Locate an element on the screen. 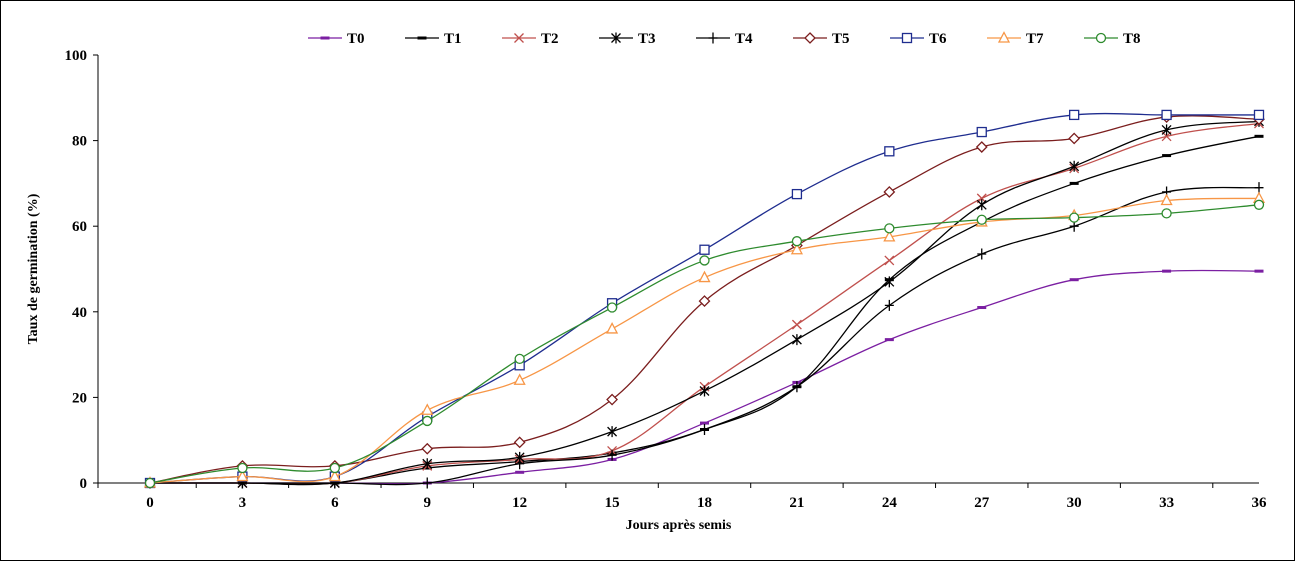 This screenshot has width=1295, height=562. legend-label: T8 is located at coordinates (1132, 39).